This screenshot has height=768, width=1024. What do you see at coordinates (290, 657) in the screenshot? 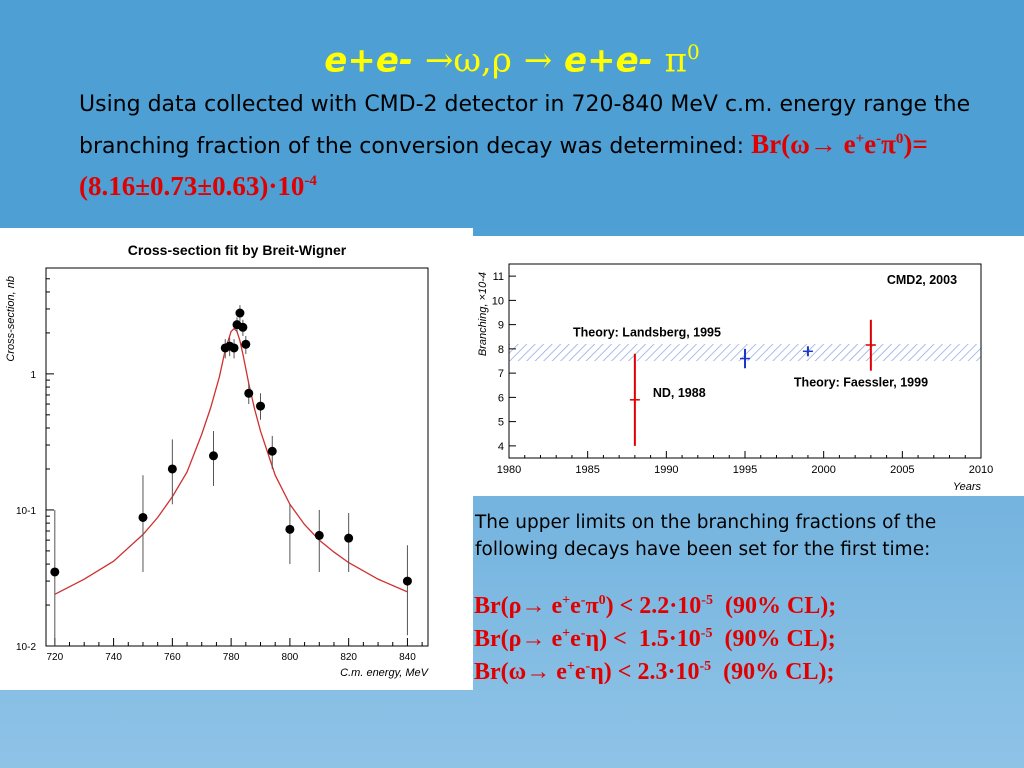
I see `x-tick-label: 800` at bounding box center [290, 657].